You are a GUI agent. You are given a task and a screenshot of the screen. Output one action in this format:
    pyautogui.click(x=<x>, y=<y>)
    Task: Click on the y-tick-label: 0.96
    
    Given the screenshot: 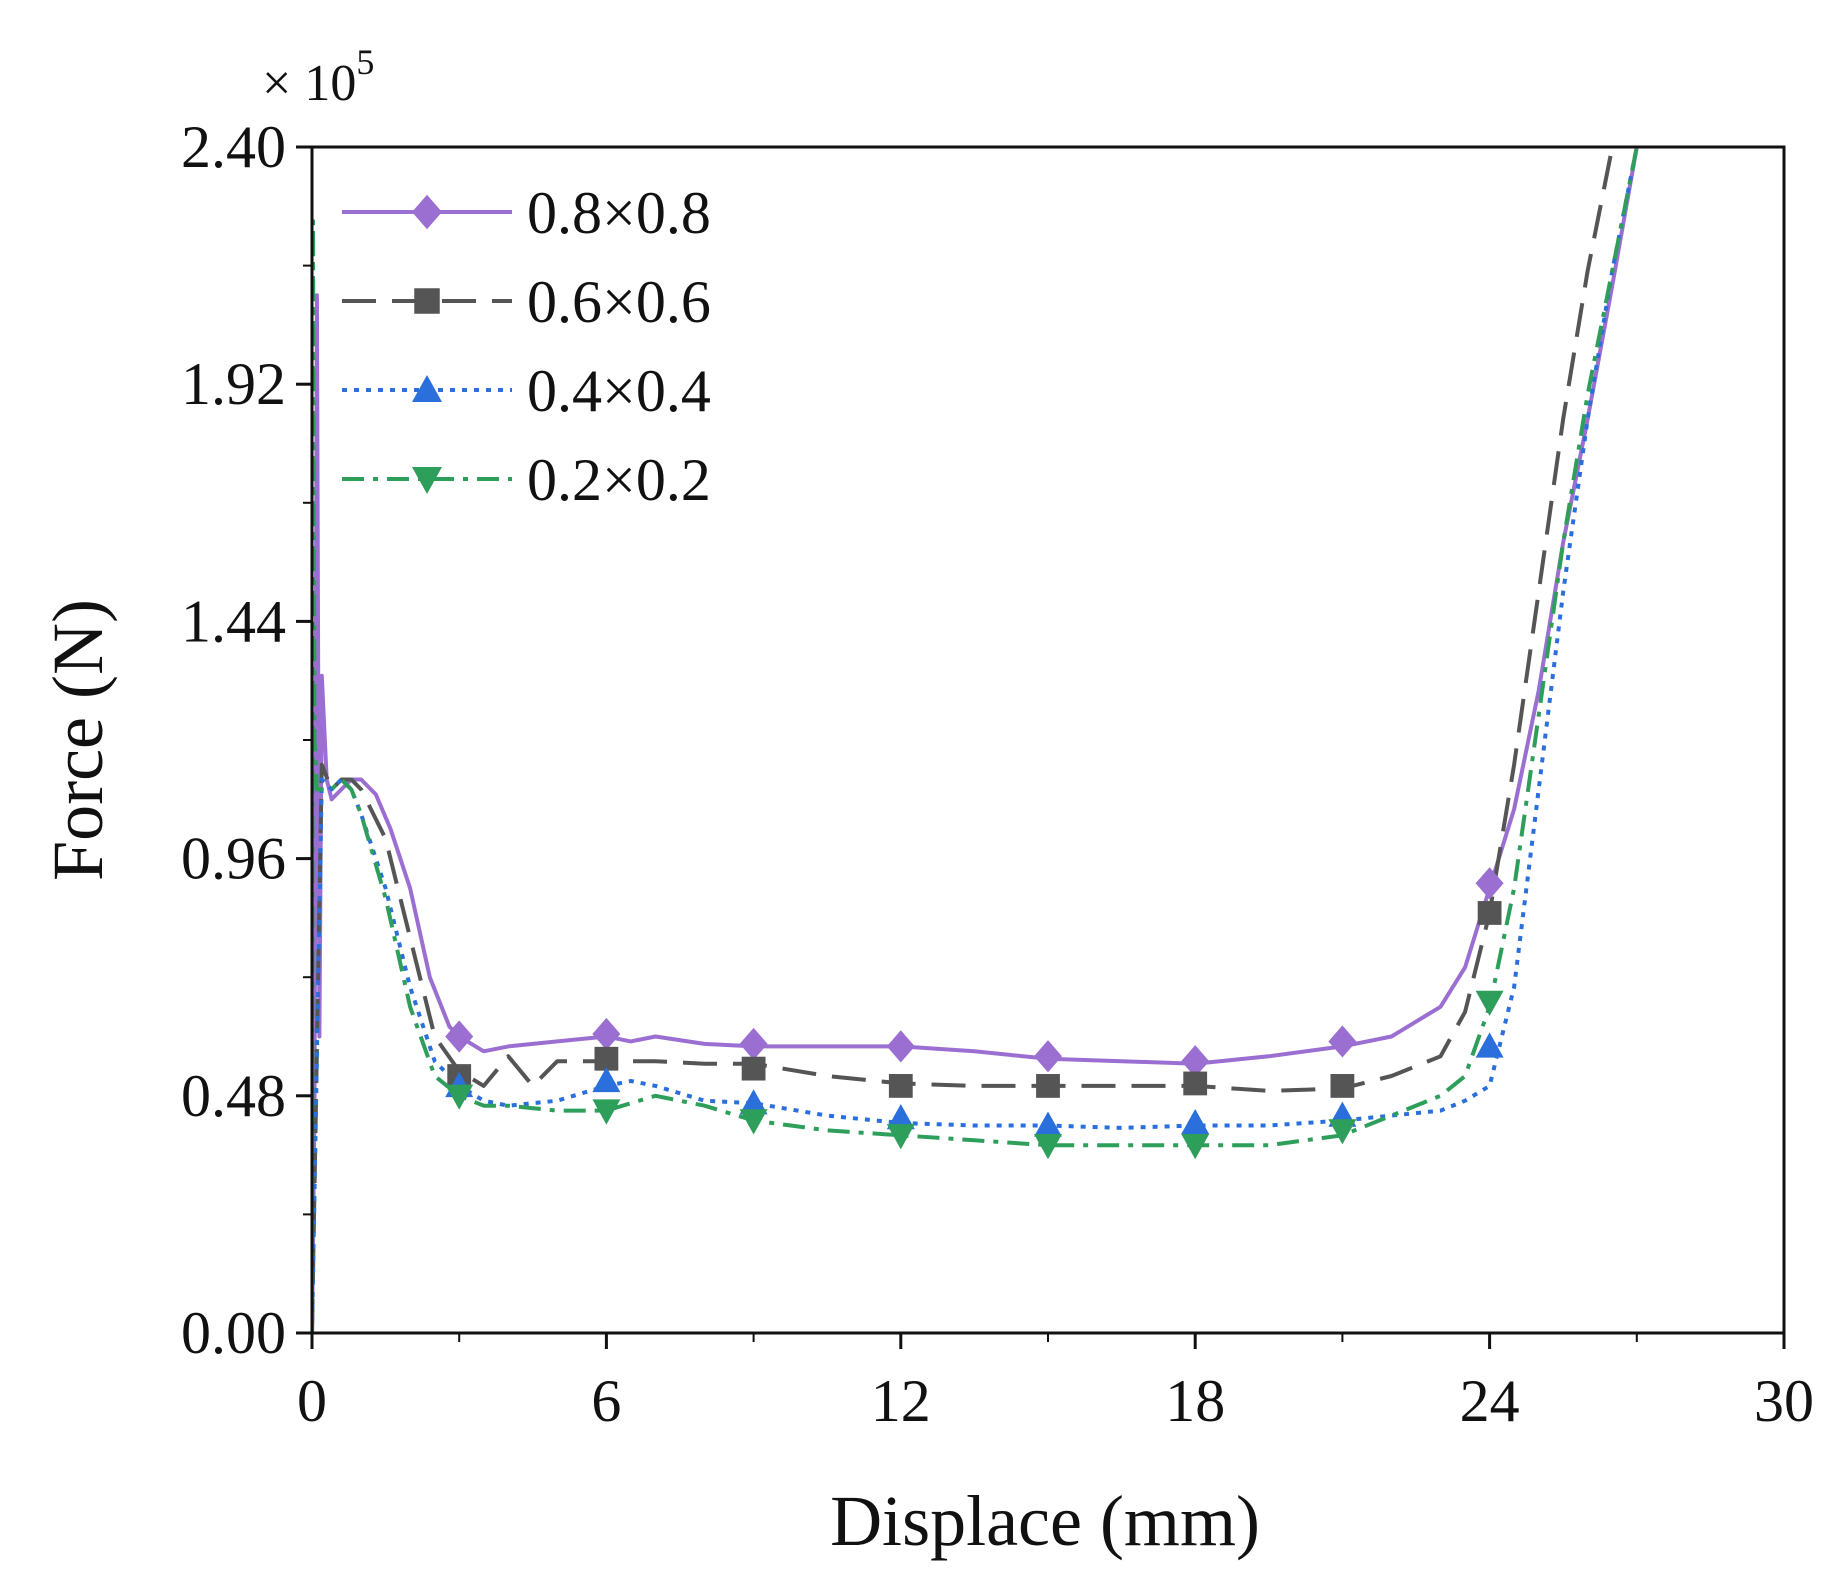 What is the action you would take?
    pyautogui.click(x=233, y=859)
    